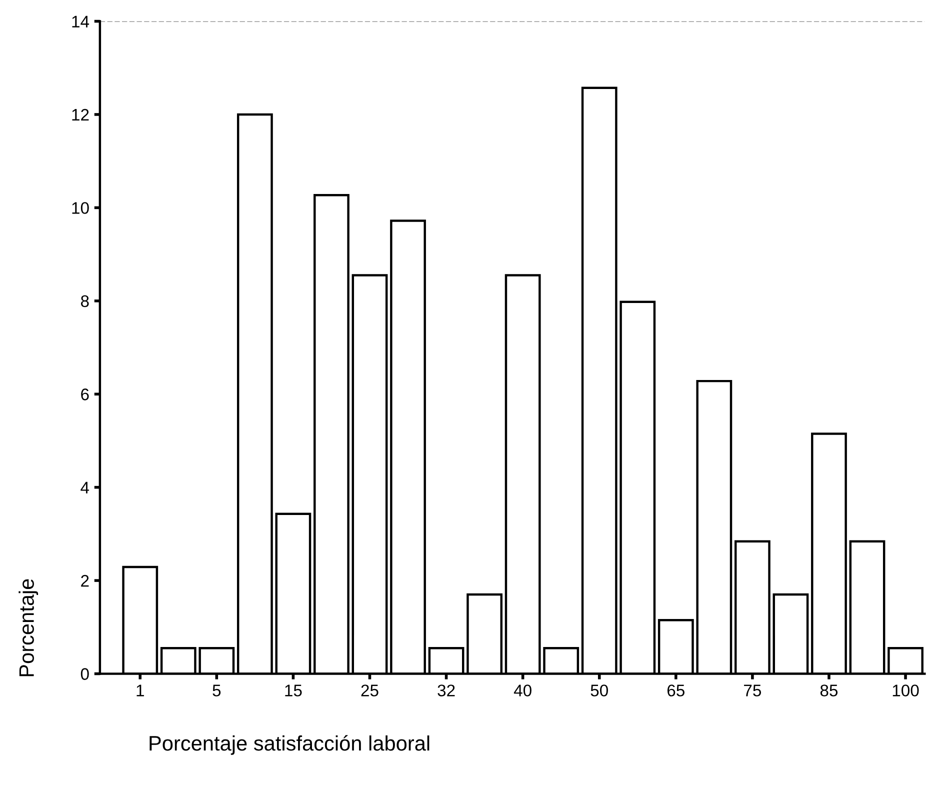 This screenshot has height=788, width=934. What do you see at coordinates (84, 674) in the screenshot?
I see `y-tick-label: 0` at bounding box center [84, 674].